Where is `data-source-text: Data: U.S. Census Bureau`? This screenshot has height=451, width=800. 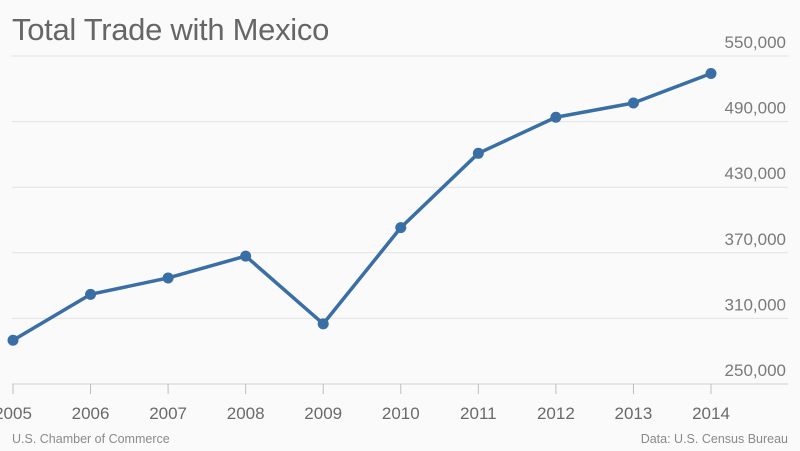
data-source-text: Data: U.S. Census Bureau is located at coordinates (714, 439).